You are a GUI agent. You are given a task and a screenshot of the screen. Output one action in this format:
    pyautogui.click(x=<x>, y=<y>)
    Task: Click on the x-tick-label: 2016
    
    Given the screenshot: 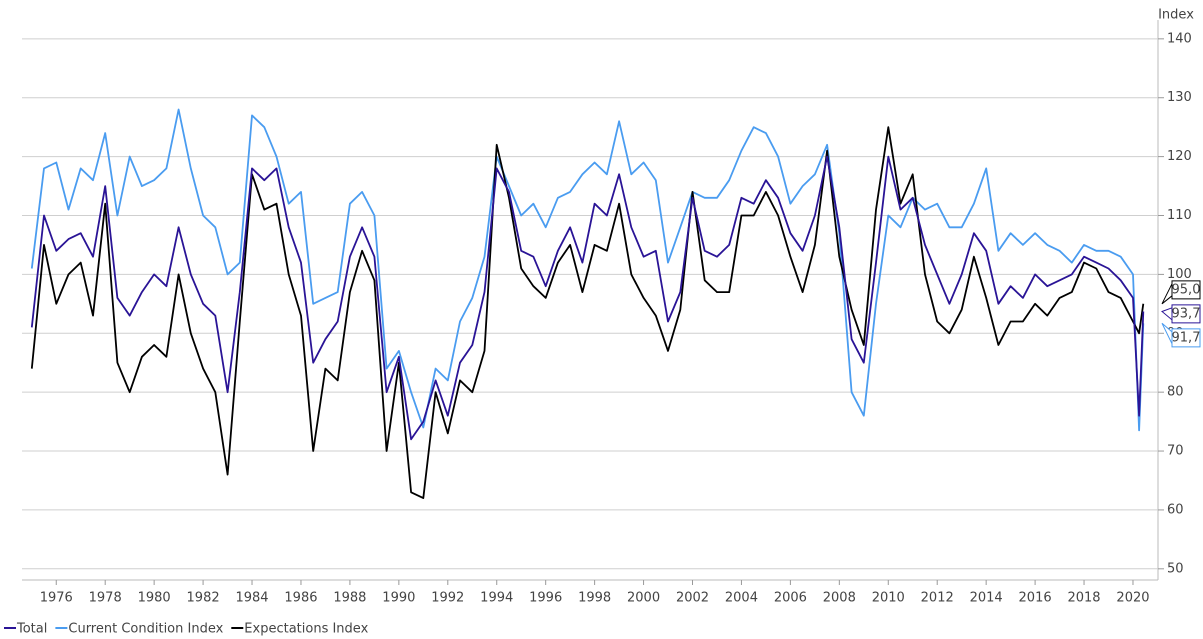 What is the action you would take?
    pyautogui.click(x=1035, y=598)
    